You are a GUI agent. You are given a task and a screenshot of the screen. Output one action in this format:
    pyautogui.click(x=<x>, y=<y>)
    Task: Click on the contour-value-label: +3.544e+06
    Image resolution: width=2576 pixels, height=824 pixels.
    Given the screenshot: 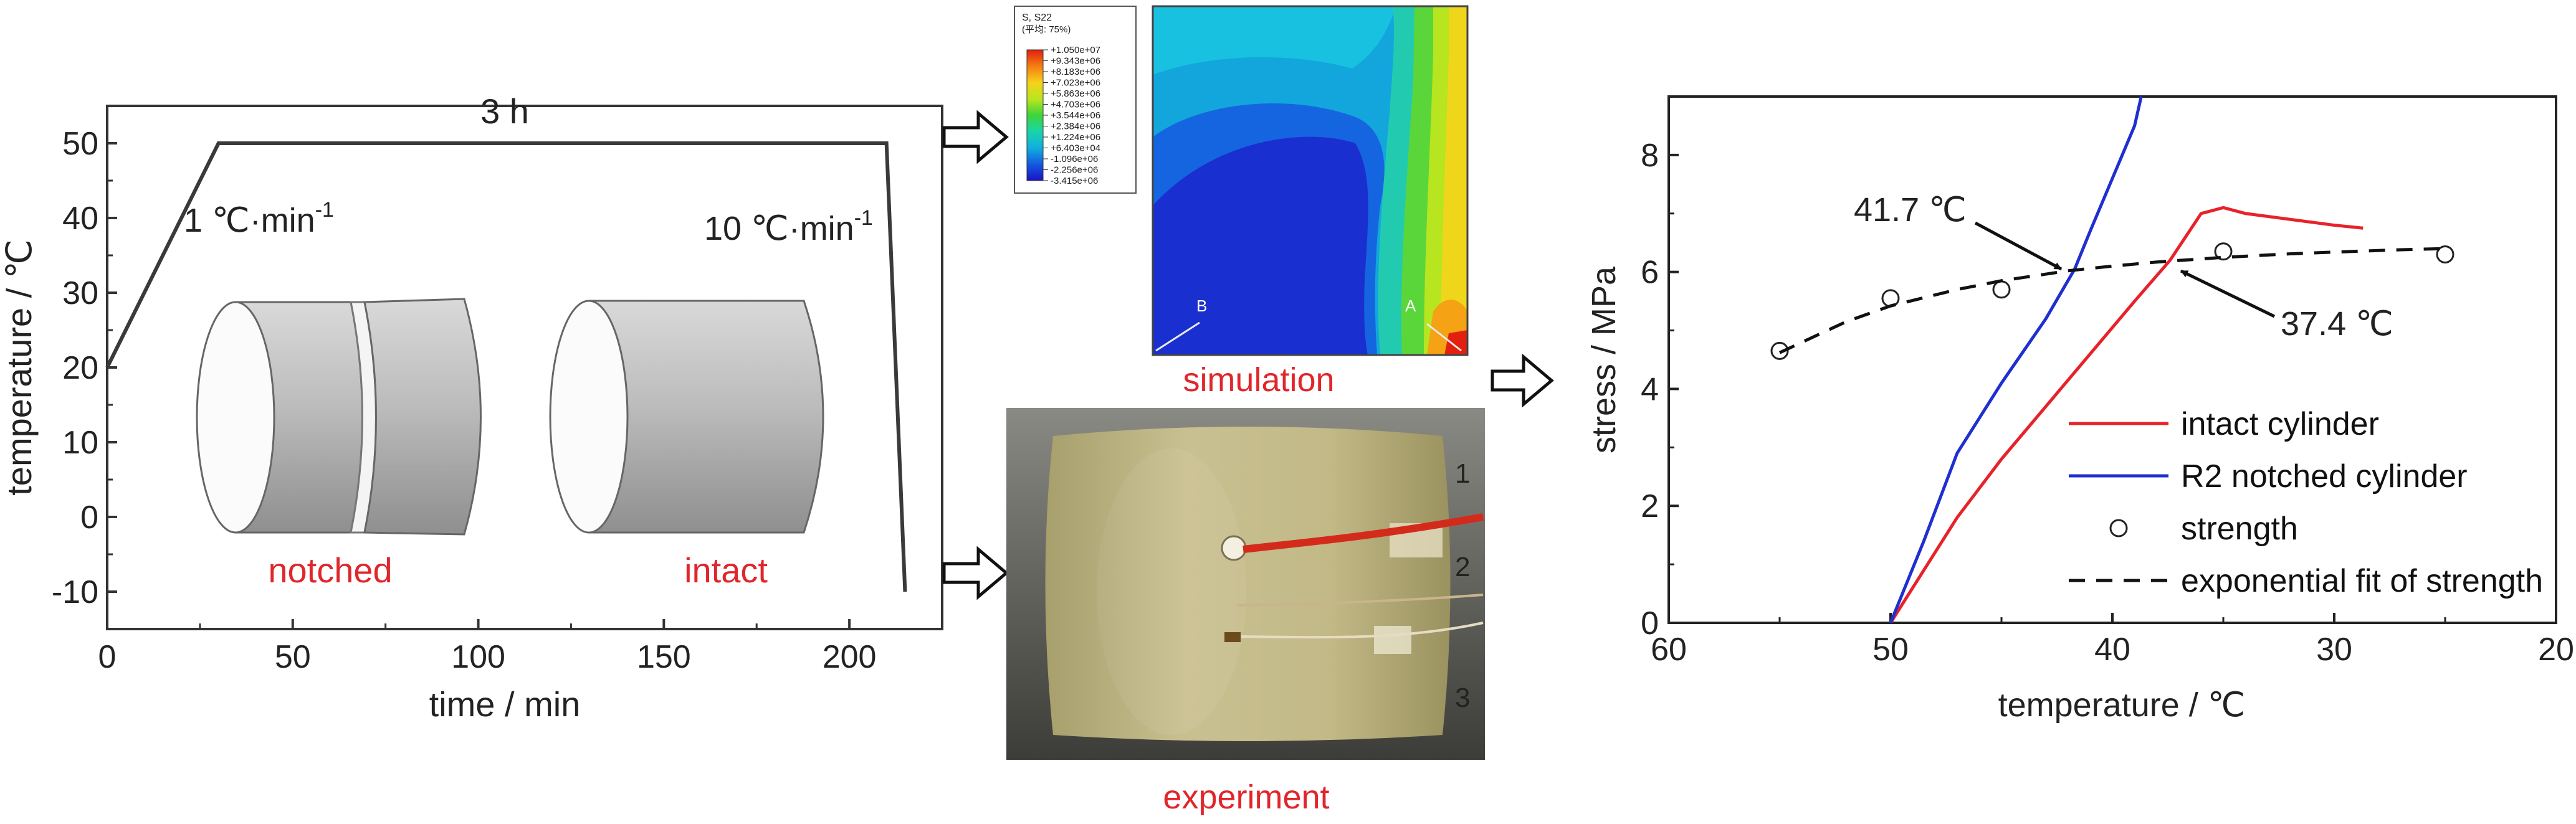 What is the action you would take?
    pyautogui.click(x=1075, y=115)
    